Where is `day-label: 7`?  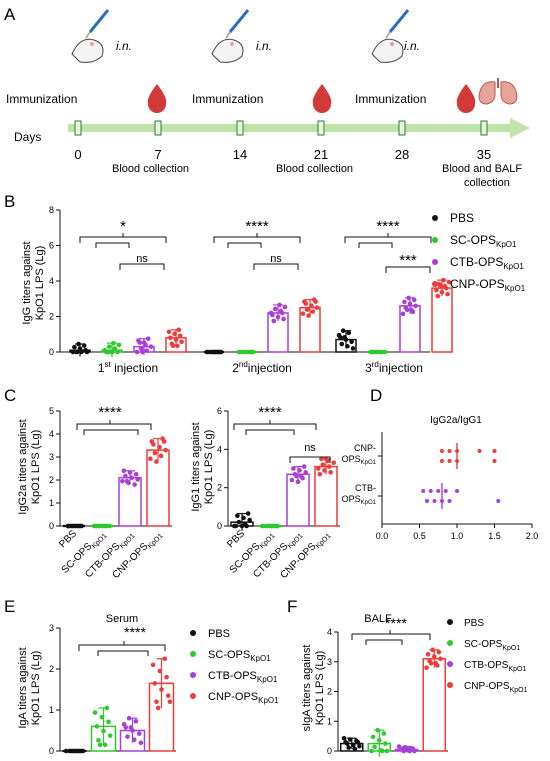
day-label: 7 is located at coordinates (157, 154).